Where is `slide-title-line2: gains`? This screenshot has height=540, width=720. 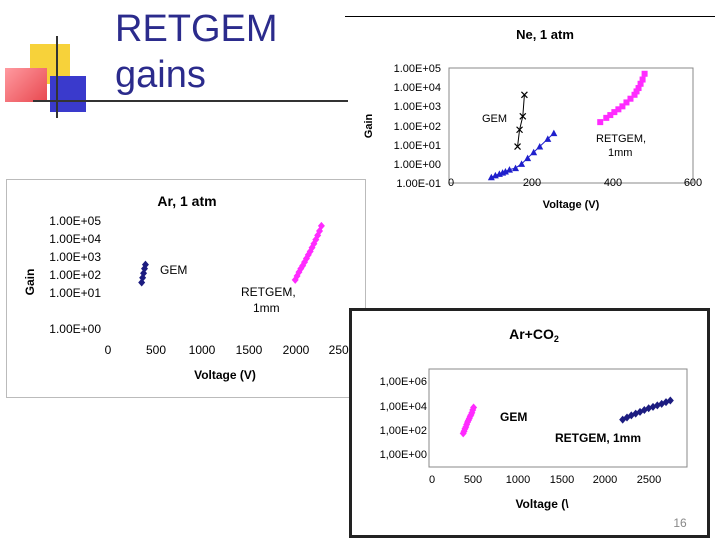 slide-title-line2: gains is located at coordinates (160, 75).